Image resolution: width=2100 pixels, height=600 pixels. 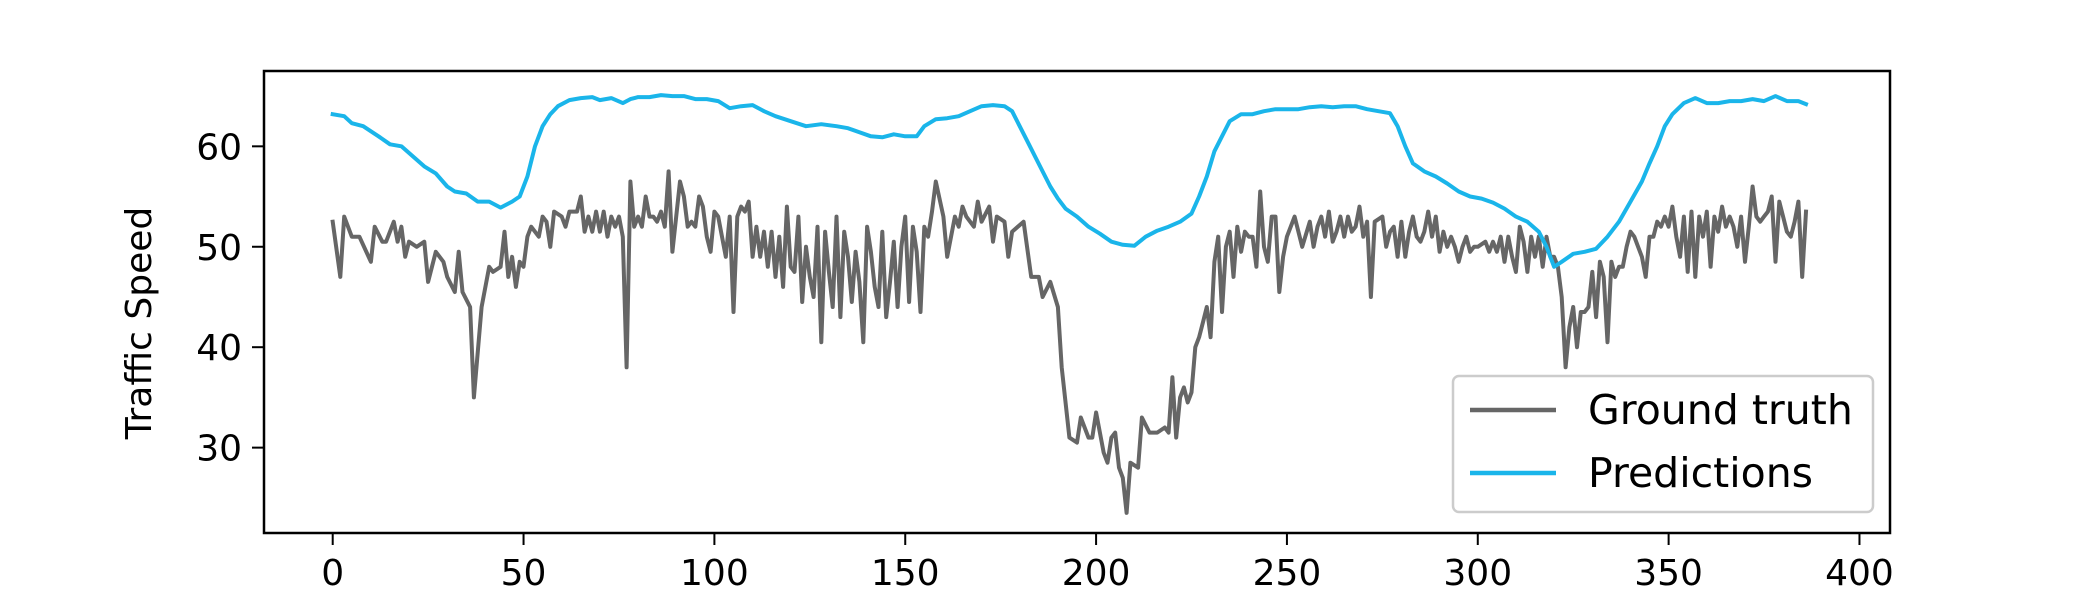 I want to click on legend-label-predictions: Predictions, so click(x=1700, y=473).